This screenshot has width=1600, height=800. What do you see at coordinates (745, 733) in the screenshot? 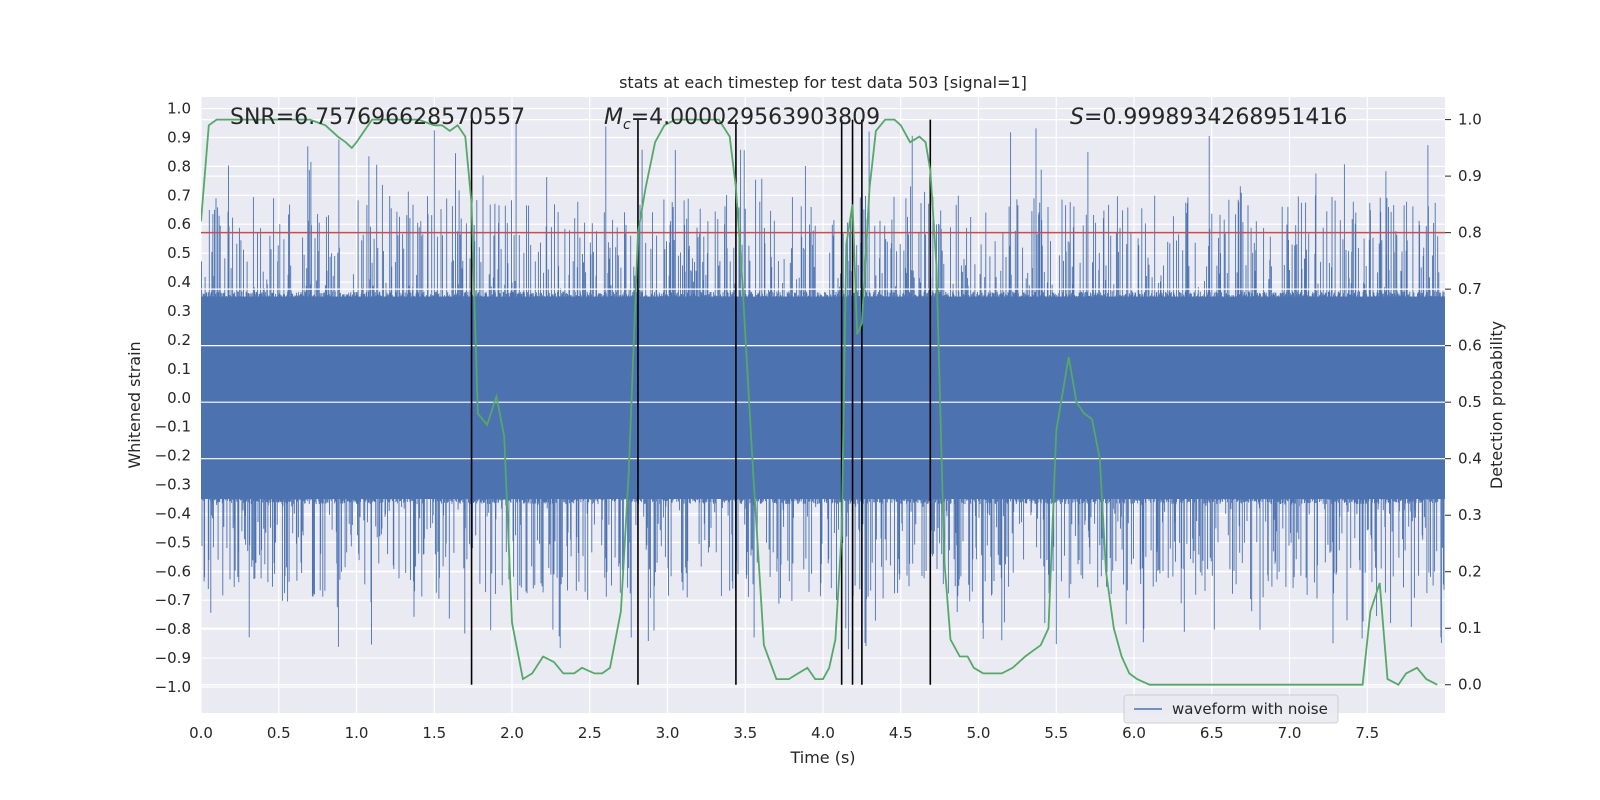
I see `x-tick-label: 3.5` at bounding box center [745, 733].